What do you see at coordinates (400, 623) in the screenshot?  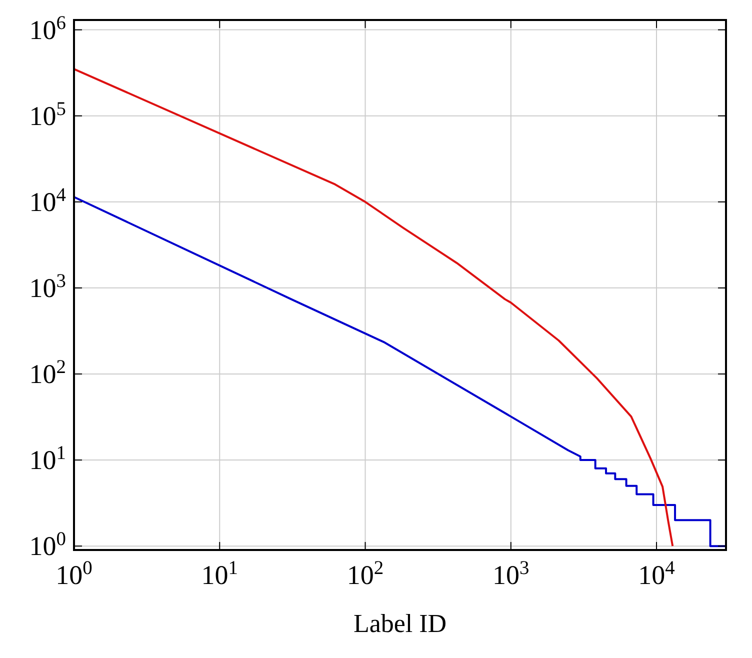 I see `x-axis-title: Label ID` at bounding box center [400, 623].